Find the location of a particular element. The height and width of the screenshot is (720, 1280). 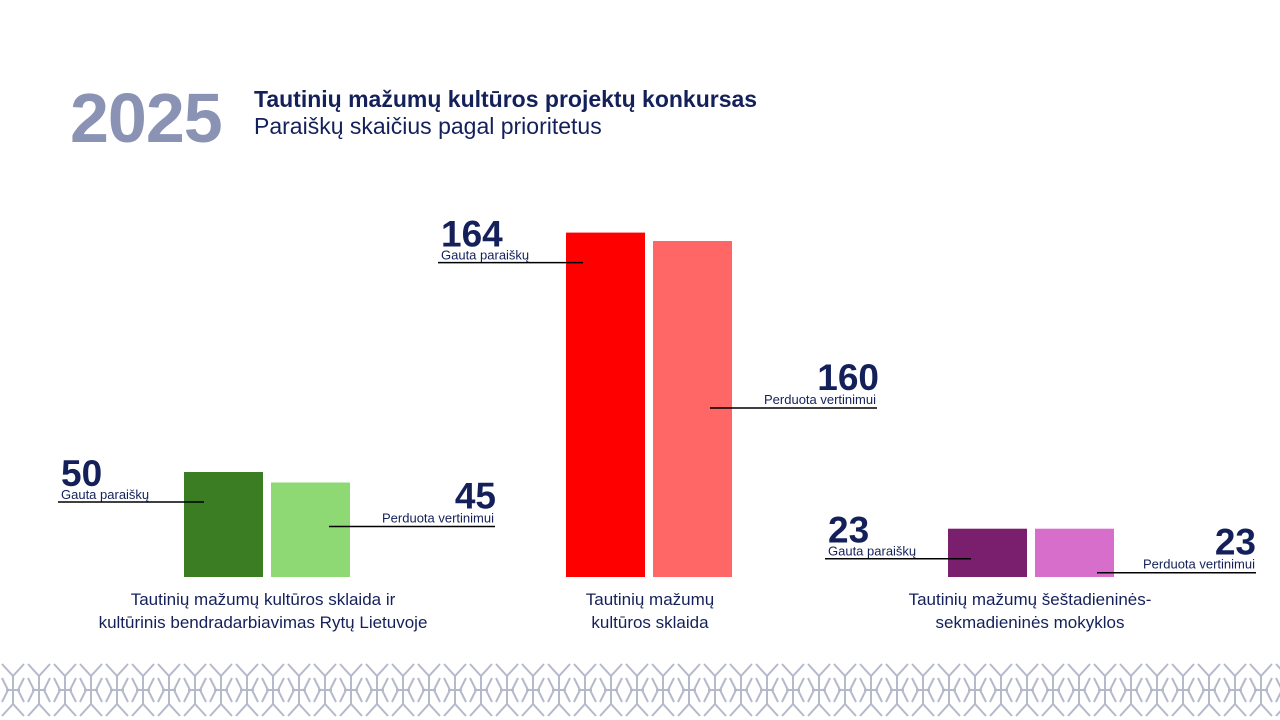

value-label-received-2: 164 is located at coordinates (472, 234).